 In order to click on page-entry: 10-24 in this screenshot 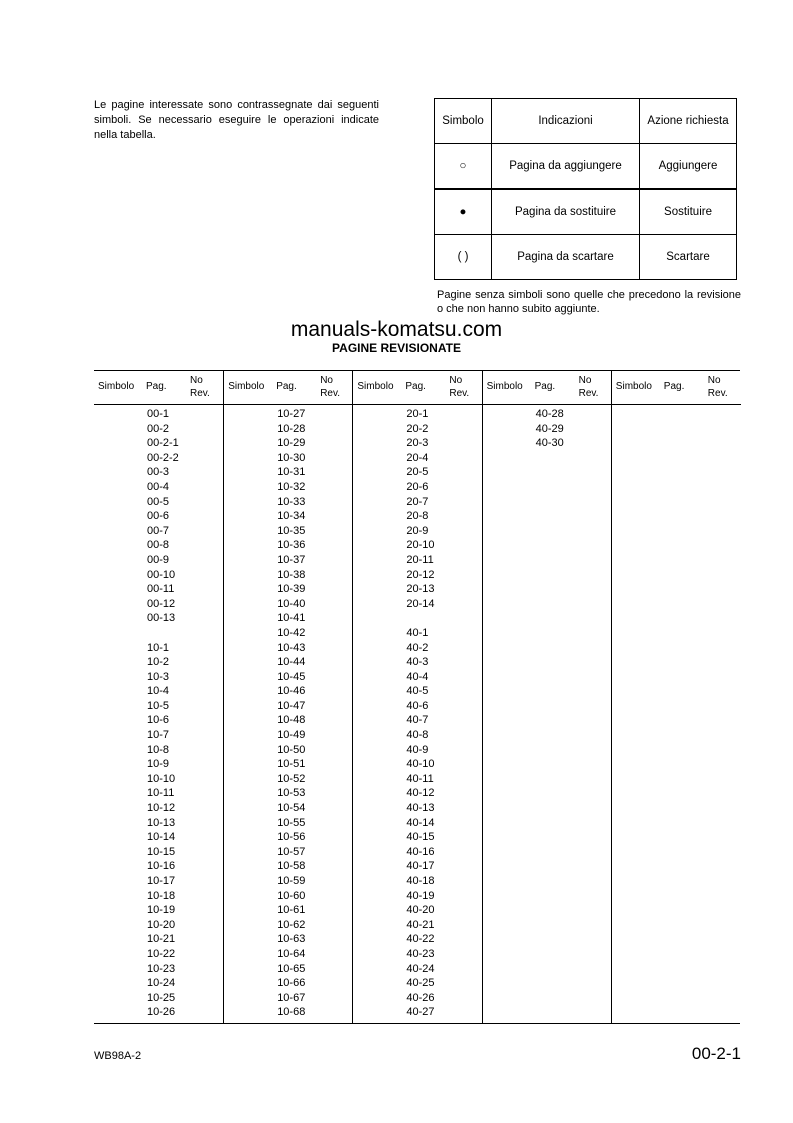, I will do `click(161, 983)`.